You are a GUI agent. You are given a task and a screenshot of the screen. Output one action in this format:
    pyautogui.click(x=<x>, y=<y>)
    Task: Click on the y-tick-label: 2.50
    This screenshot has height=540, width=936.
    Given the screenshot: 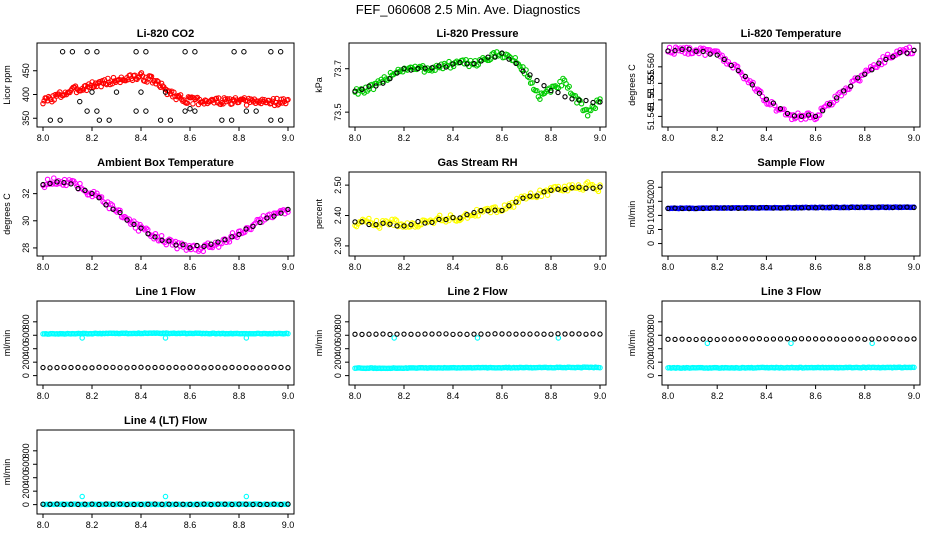 What is the action you would take?
    pyautogui.click(x=338, y=185)
    